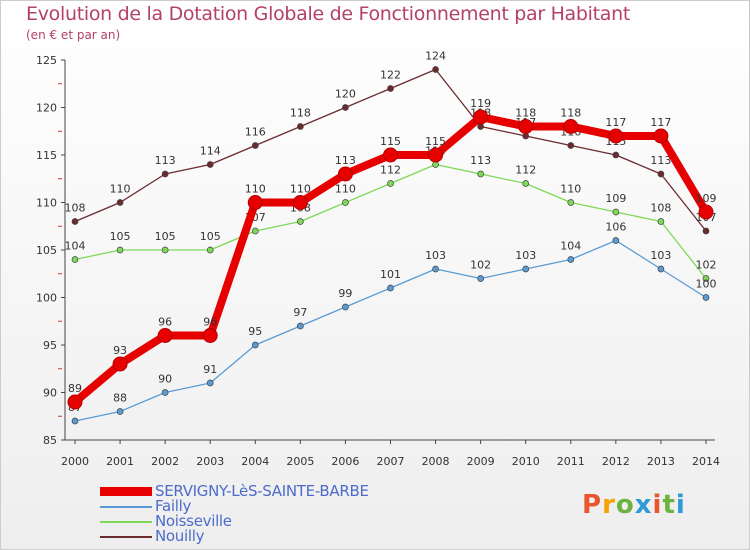 The image size is (750, 550). Describe the element at coordinates (615, 122) in the screenshot. I see `data-label: 117` at that location.